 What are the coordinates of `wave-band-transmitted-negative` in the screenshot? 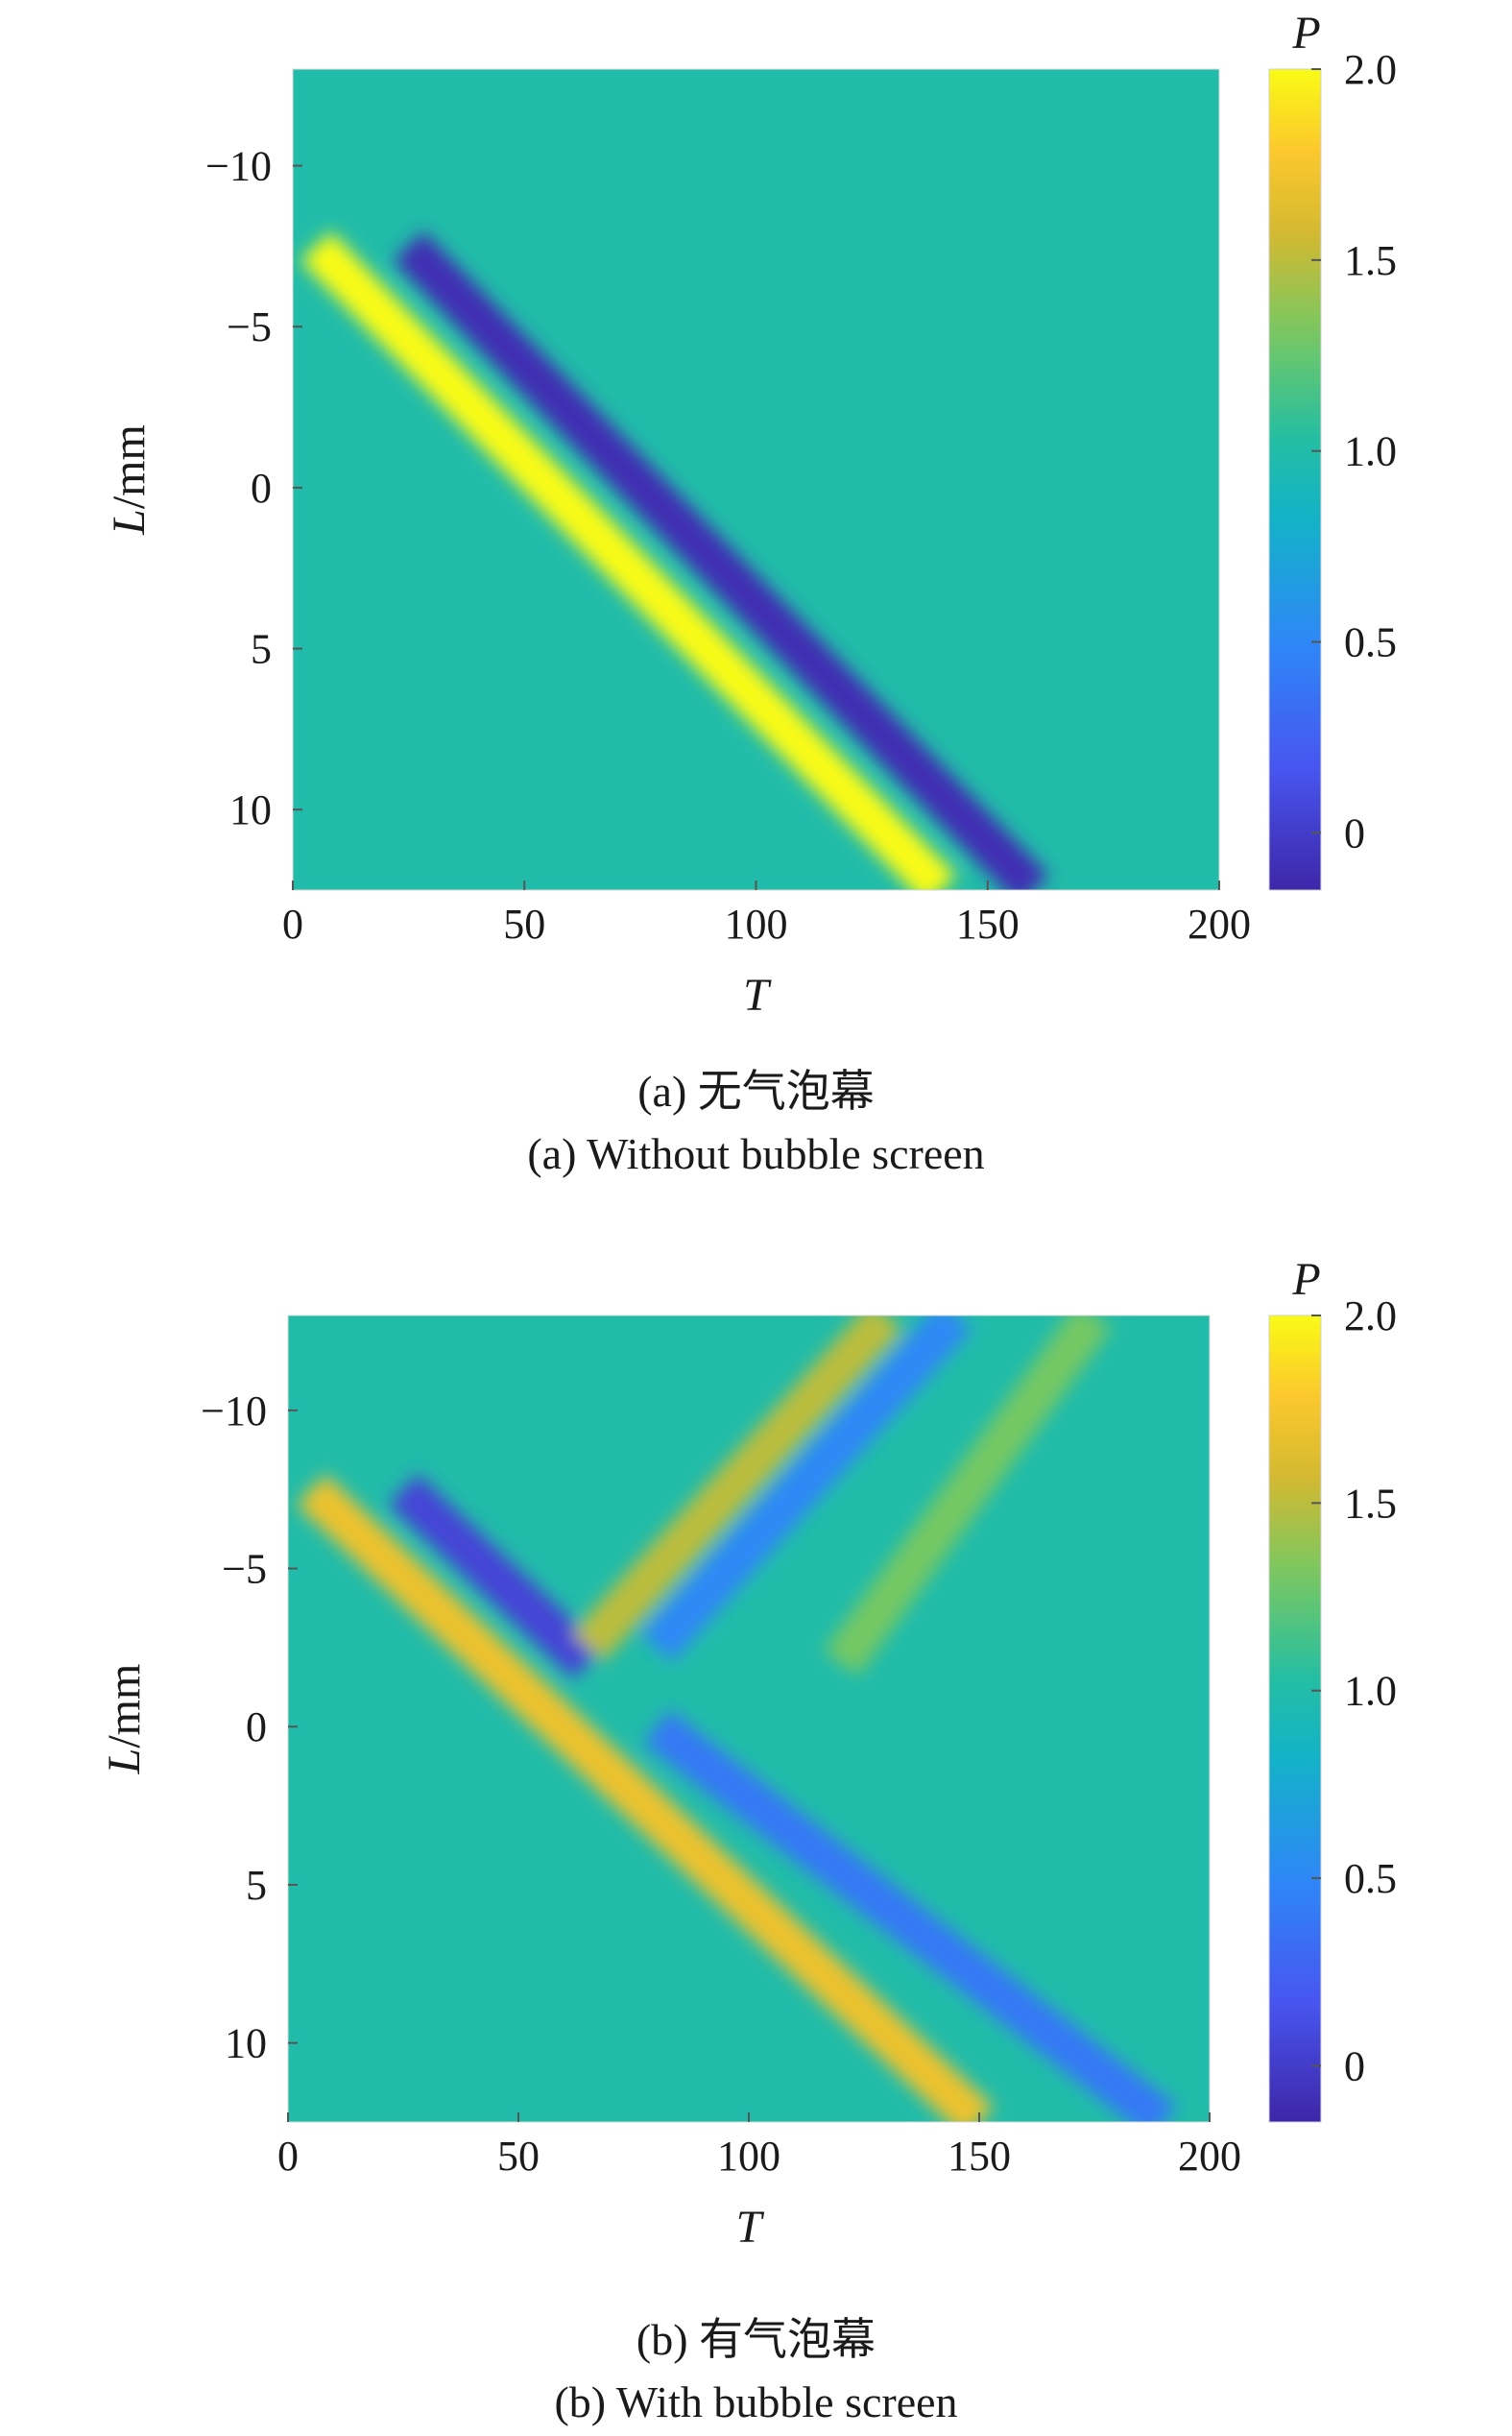 It's located at (910, 1915).